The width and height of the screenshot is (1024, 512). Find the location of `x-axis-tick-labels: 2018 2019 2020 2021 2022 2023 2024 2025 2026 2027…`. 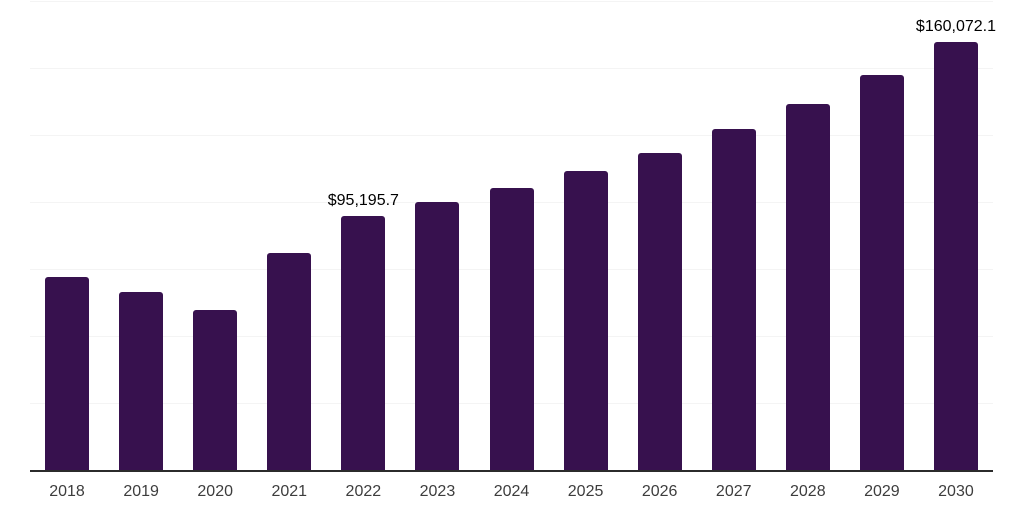

x-axis-tick-labels: 2018 2019 2020 2021 2022 2023 2024 2025 2026 2027… is located at coordinates (511, 493).